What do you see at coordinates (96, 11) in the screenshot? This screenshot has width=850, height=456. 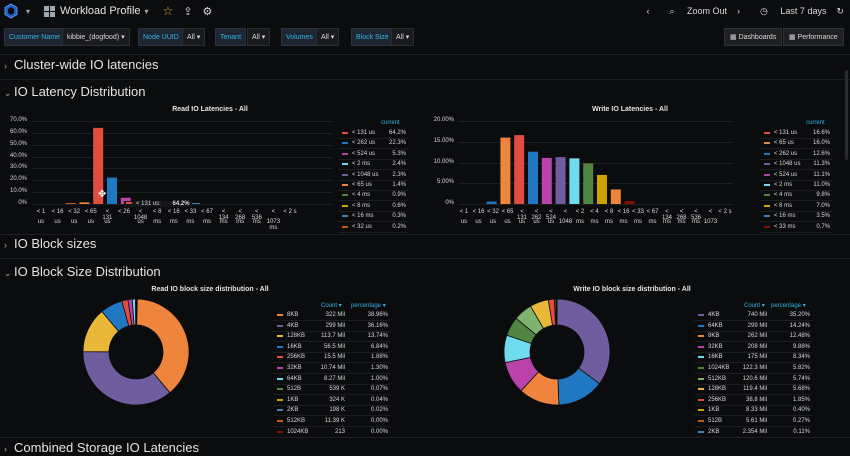 I see `dashboard-picker: Workload Profile ▾` at bounding box center [96, 11].